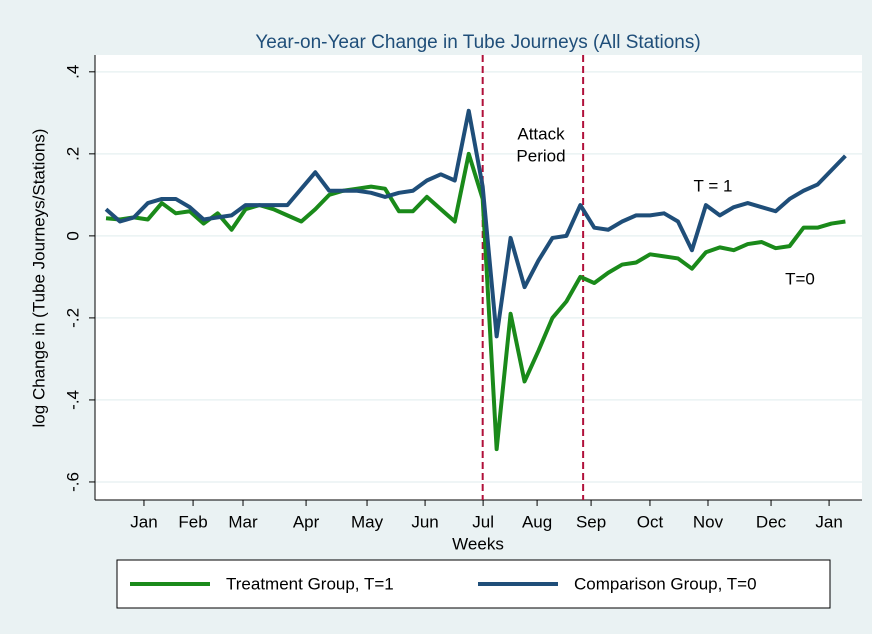 The image size is (872, 634). What do you see at coordinates (72, 482) in the screenshot?
I see `y-tick-label: -.6` at bounding box center [72, 482].